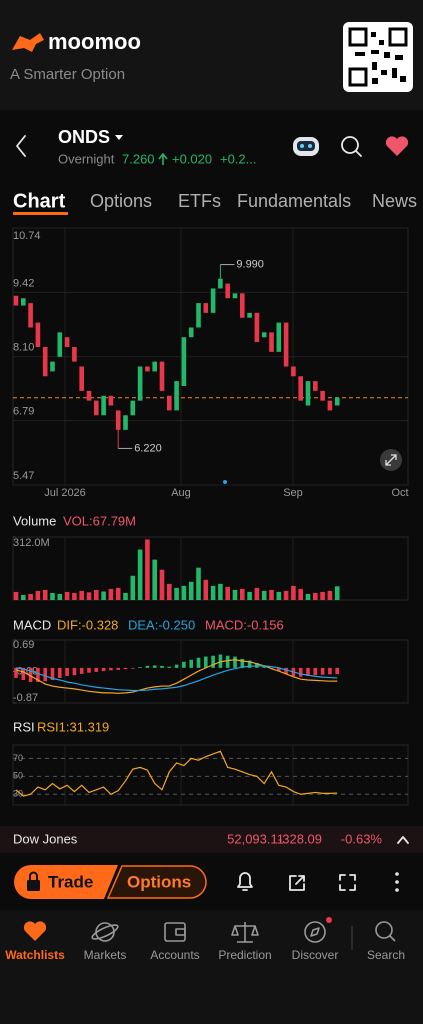 The image size is (423, 1024). I want to click on trade-label: Trade, so click(70, 881).